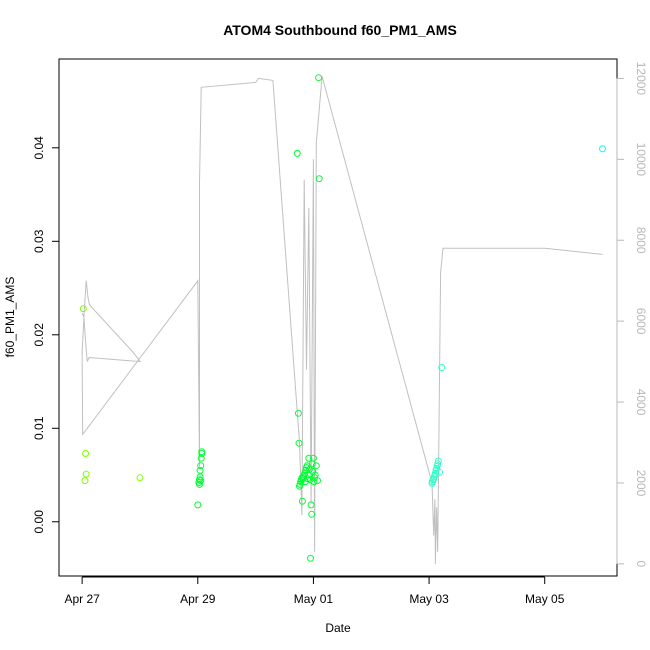  What do you see at coordinates (39, 428) in the screenshot?
I see `y-tick-label: 0.01` at bounding box center [39, 428].